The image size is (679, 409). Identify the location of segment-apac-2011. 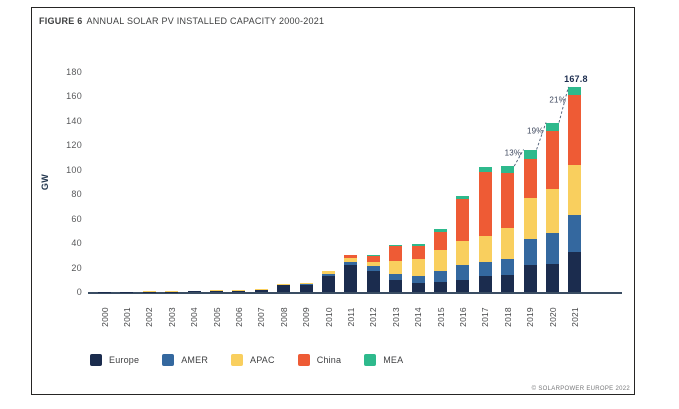
(351, 260).